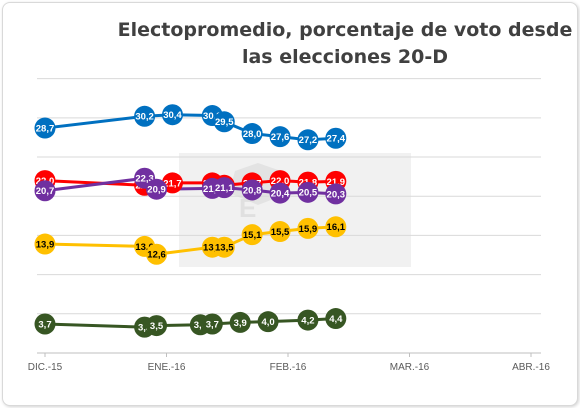 This screenshot has width=580, height=408. I want to click on data-label: 21,7, so click(172, 183).